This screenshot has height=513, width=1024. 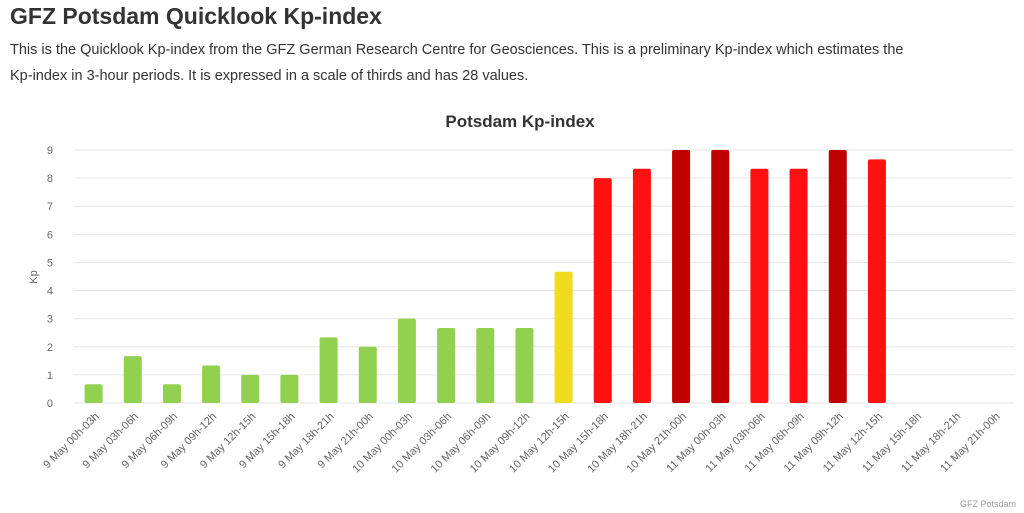 I want to click on y-tick-label: 0, so click(x=50, y=404).